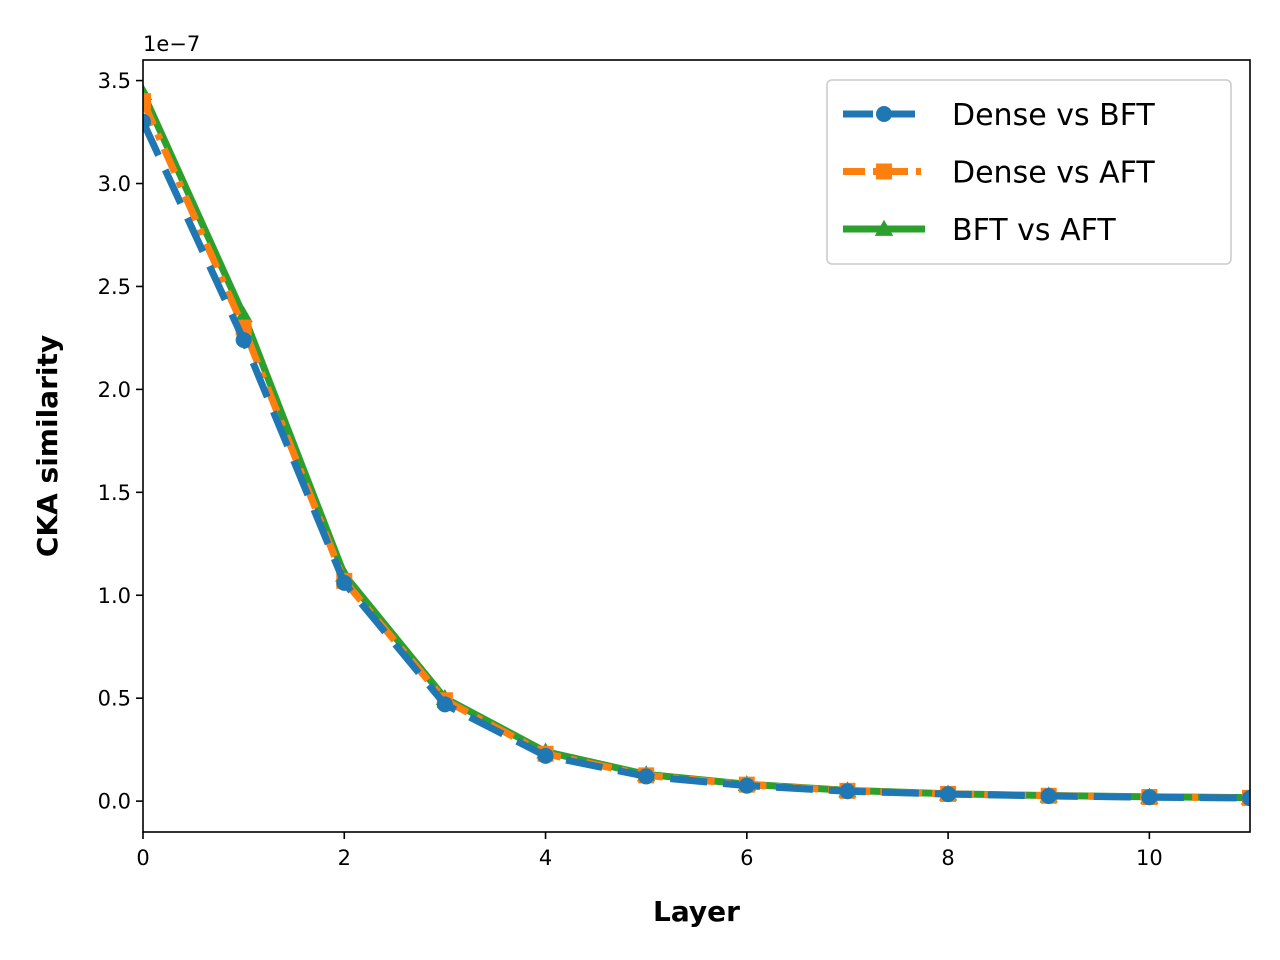  What do you see at coordinates (1053, 173) in the screenshot?
I see `legend-label: Dense vs AFT` at bounding box center [1053, 173].